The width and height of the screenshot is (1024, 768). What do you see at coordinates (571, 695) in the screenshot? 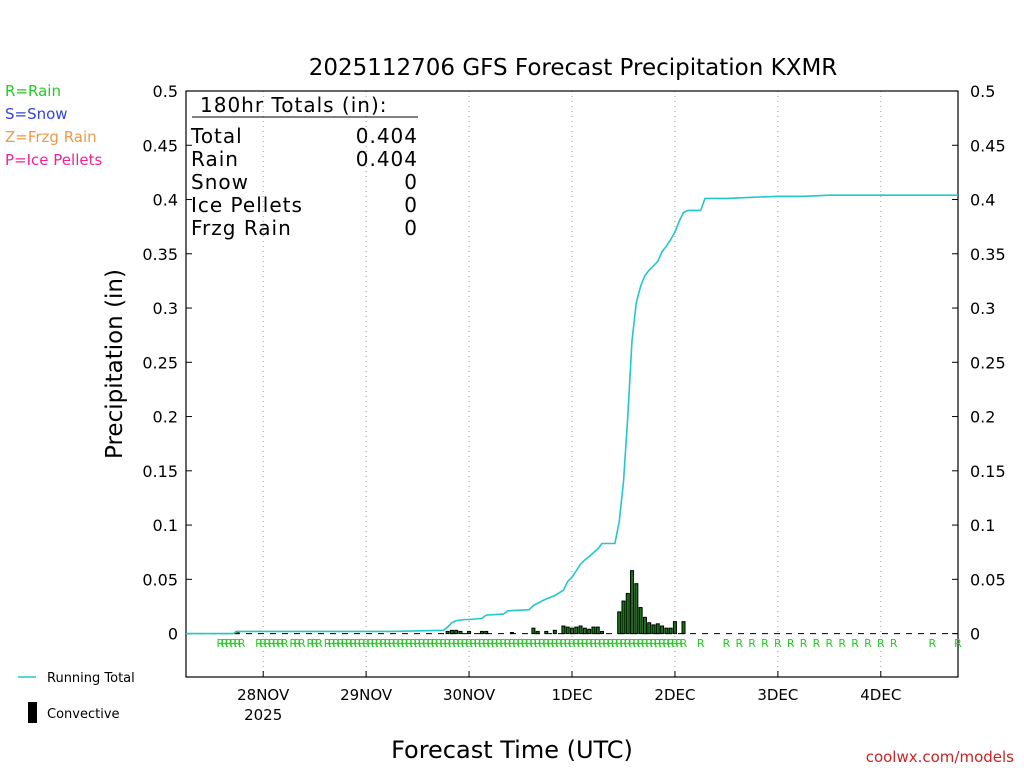
I see `x-tick-label: 1DEC` at bounding box center [571, 695].